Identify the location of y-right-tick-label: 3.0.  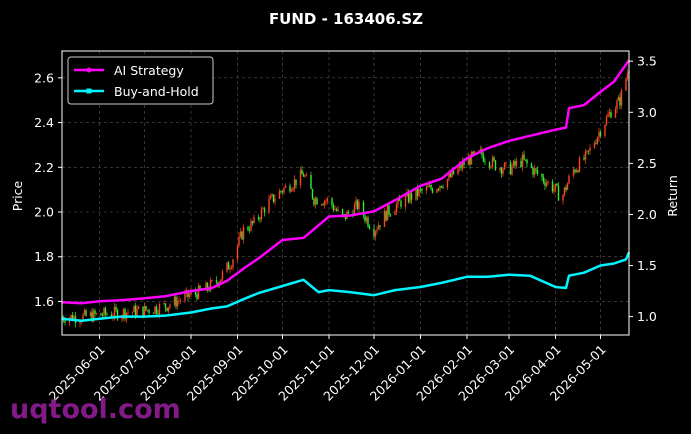
(647, 112).